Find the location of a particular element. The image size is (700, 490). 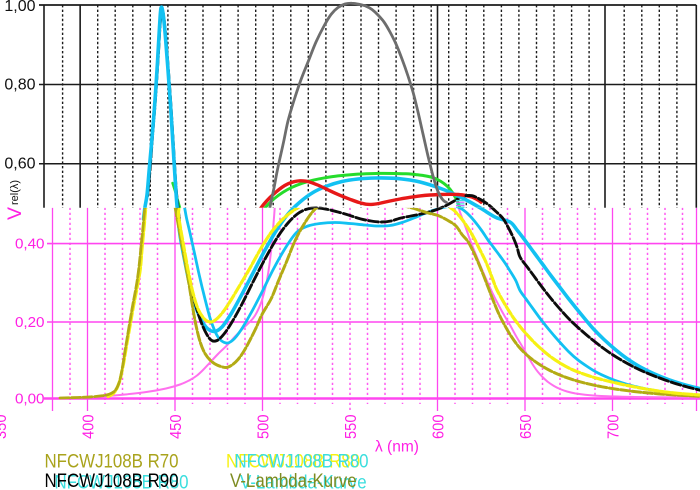

svg-text: 0,40 is located at coordinates (30, 244).